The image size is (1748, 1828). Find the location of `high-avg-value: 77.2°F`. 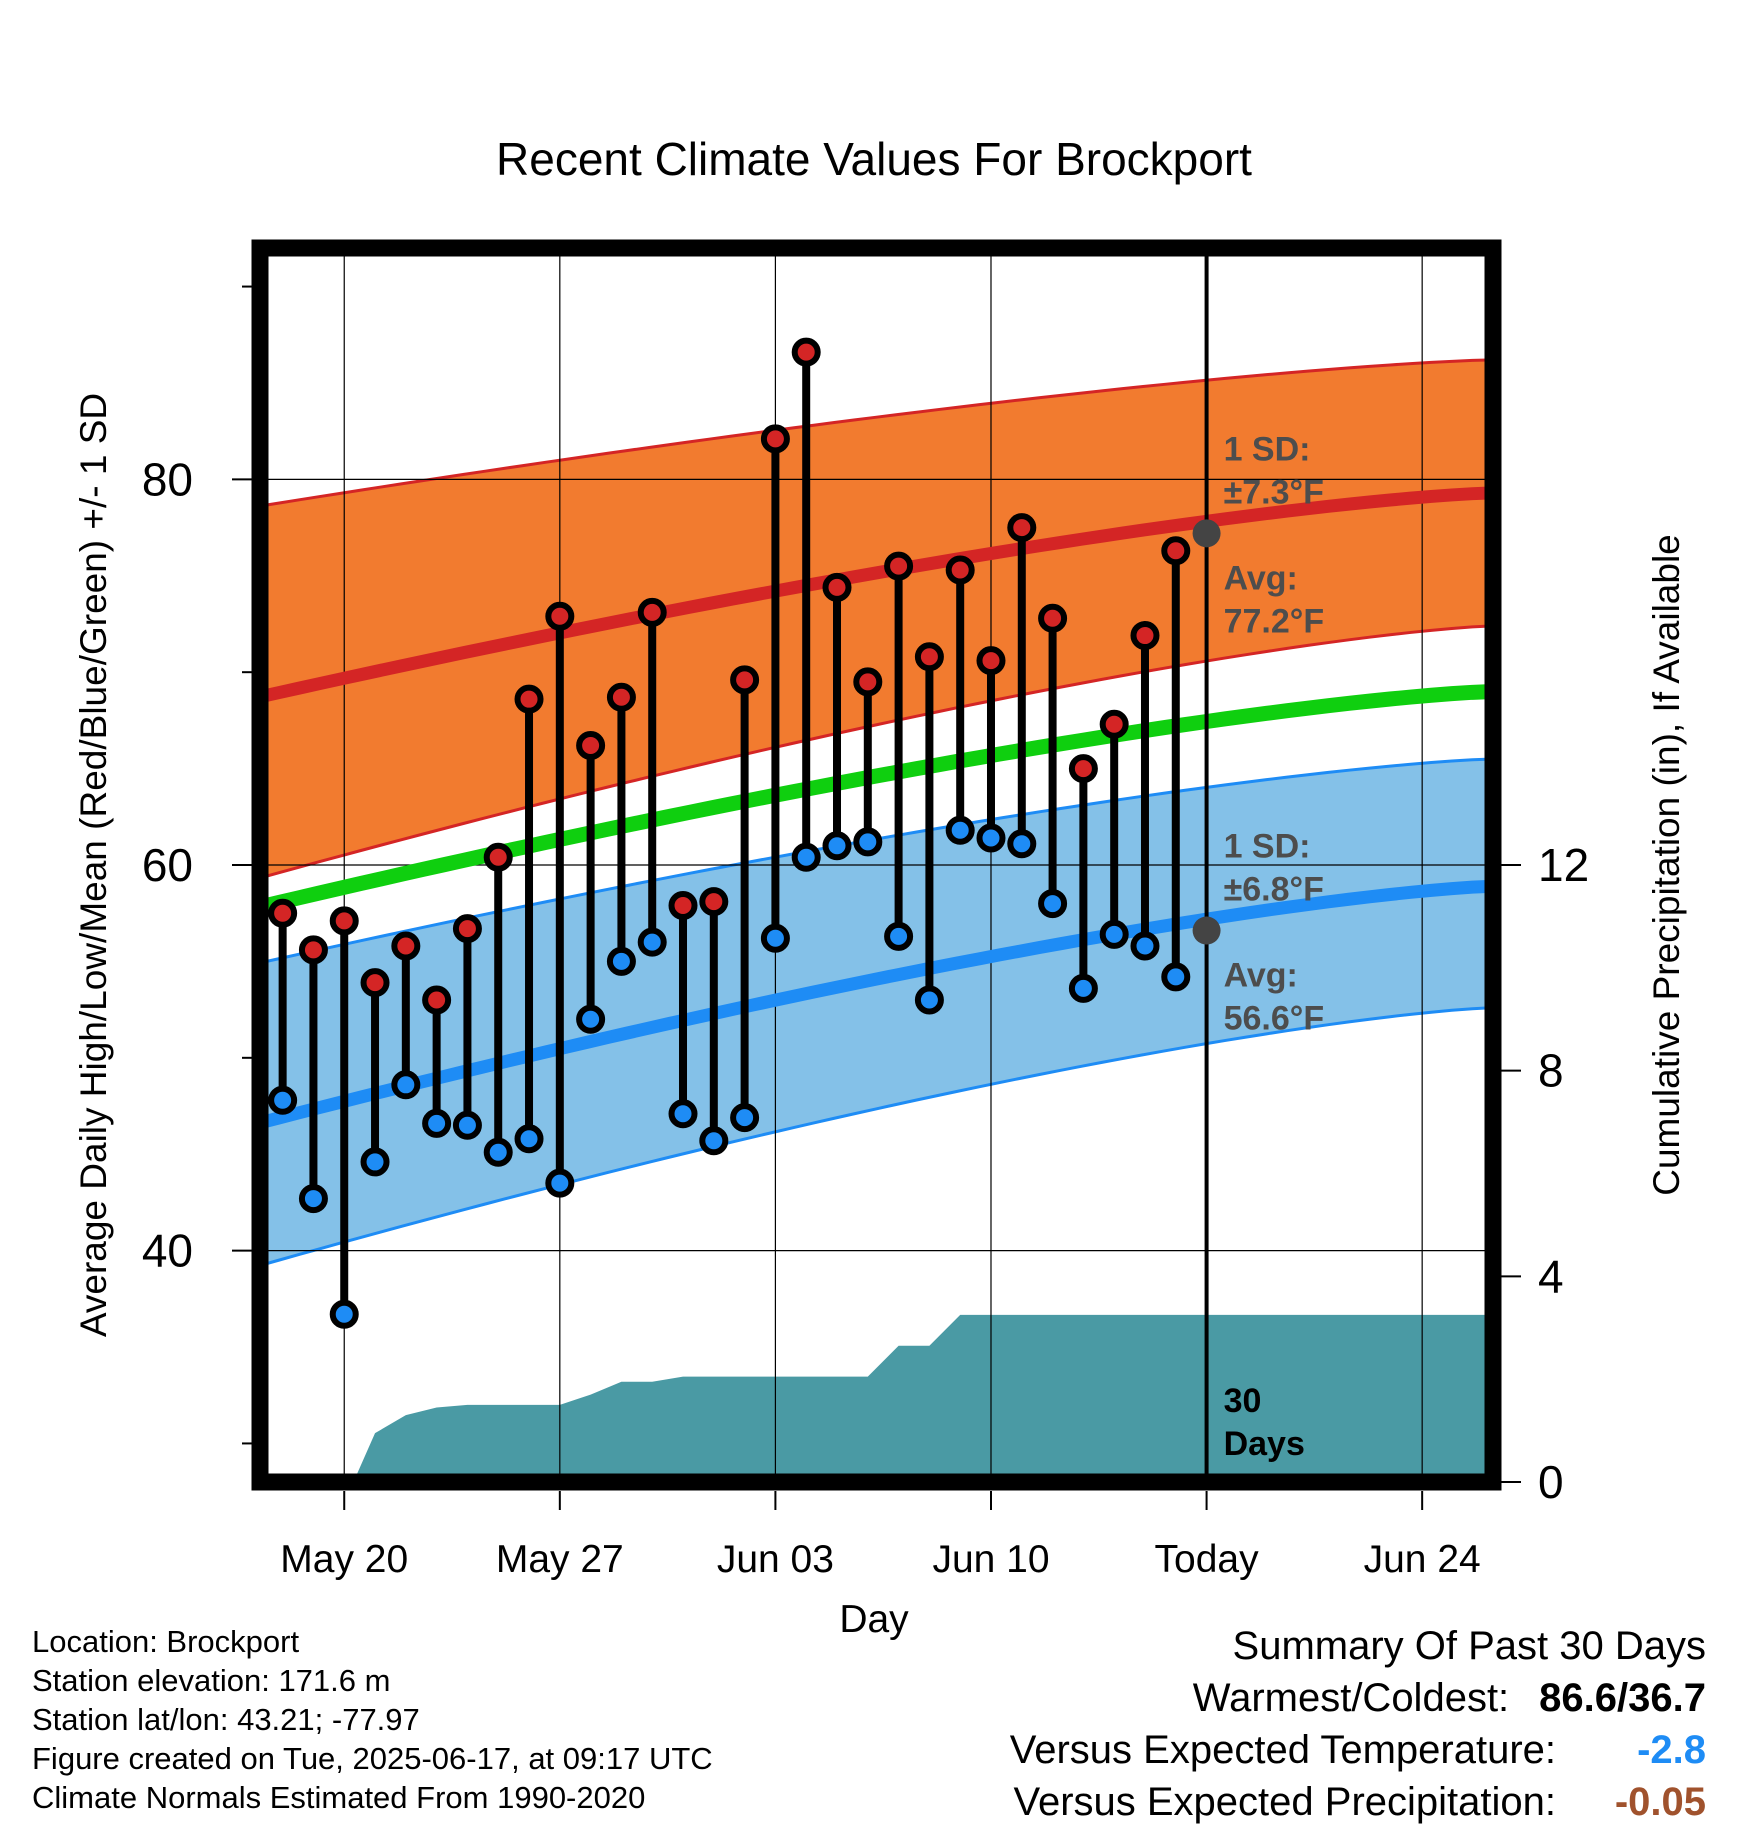

high-avg-value: 77.2°F is located at coordinates (1274, 621).